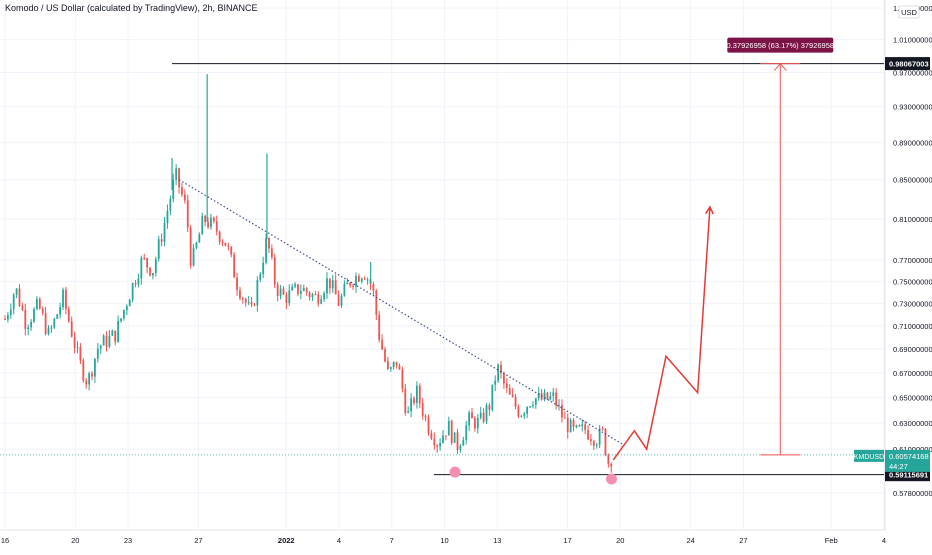 The height and width of the screenshot is (555, 932). I want to click on price-tick-label: 0.81000000, so click(912, 219).